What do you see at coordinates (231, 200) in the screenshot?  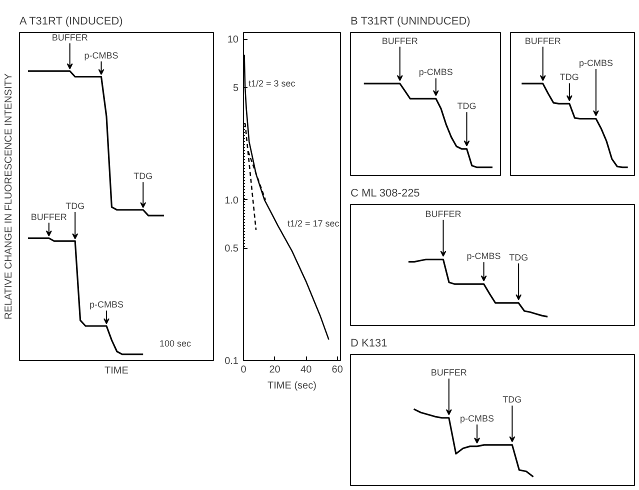 I see `y-tick-label: 1.0` at bounding box center [231, 200].